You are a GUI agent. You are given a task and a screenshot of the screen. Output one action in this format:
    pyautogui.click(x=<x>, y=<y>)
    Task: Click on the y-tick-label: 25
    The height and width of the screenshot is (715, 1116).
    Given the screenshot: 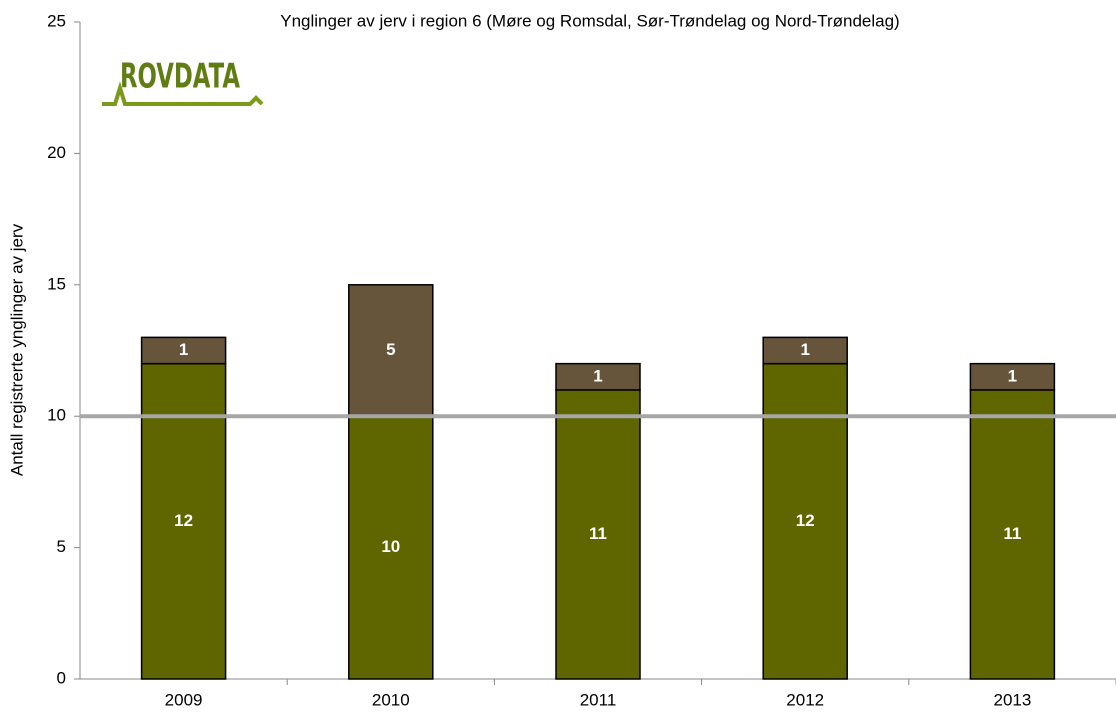 What is the action you would take?
    pyautogui.click(x=56, y=20)
    